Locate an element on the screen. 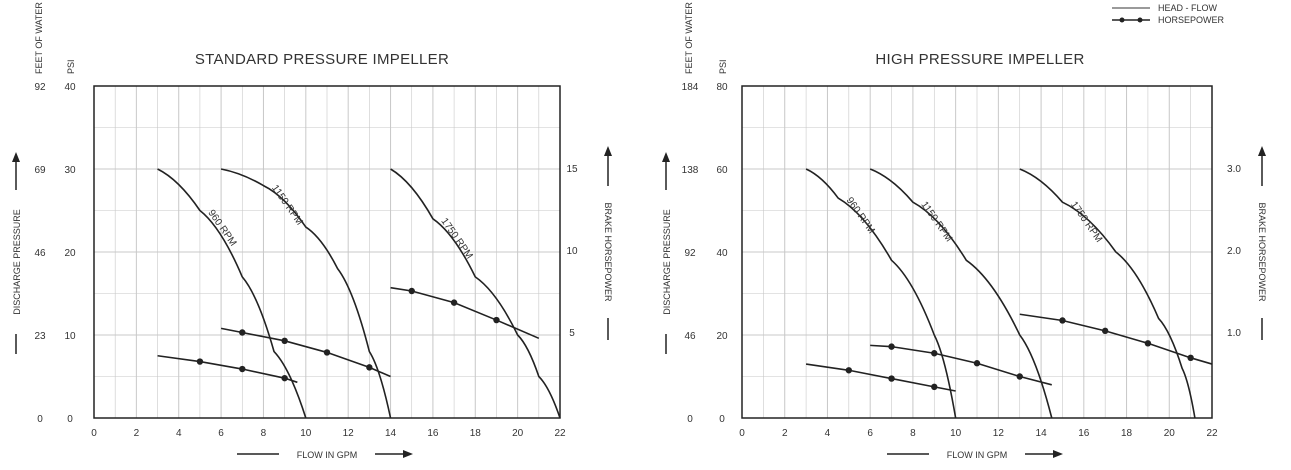 This screenshot has height=470, width=1291. y-tick-label-psi: 80 is located at coordinates (722, 87).